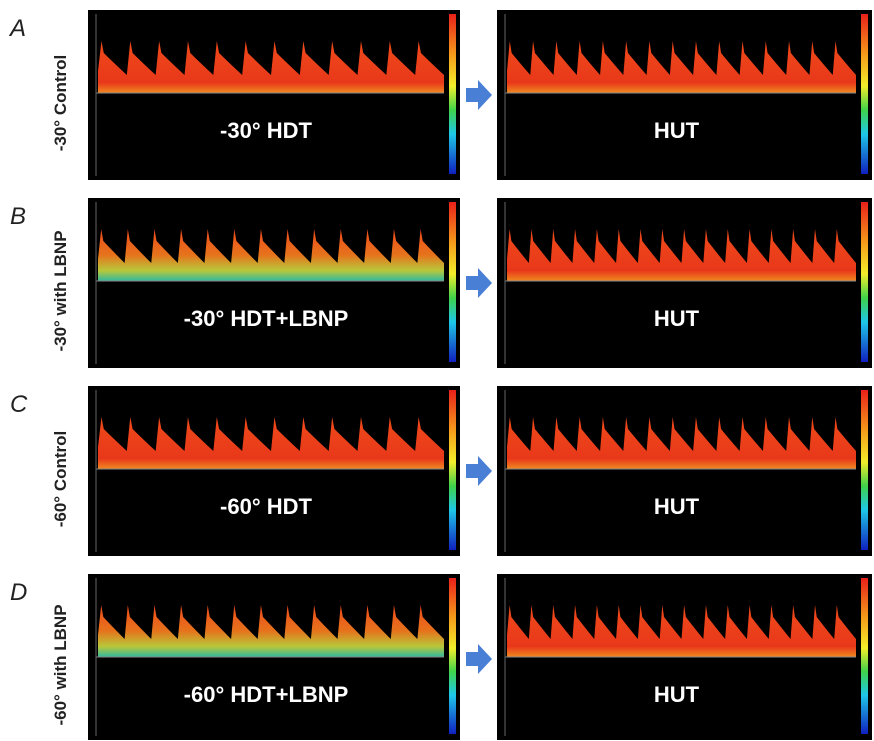 The image size is (874, 741). Describe the element at coordinates (266, 318) in the screenshot. I see `panel-label: -30° HDT+LBNP` at that location.